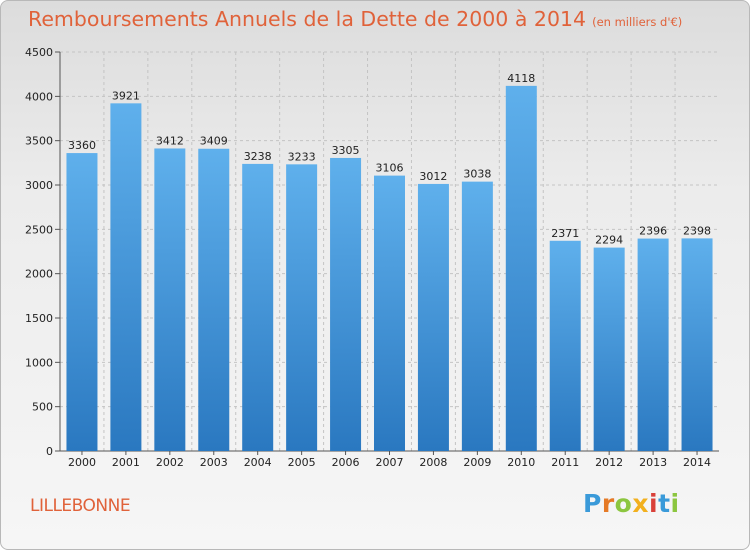 This screenshot has width=750, height=550. What do you see at coordinates (433, 462) in the screenshot?
I see `x-tick-label-2008: 2008` at bounding box center [433, 462].